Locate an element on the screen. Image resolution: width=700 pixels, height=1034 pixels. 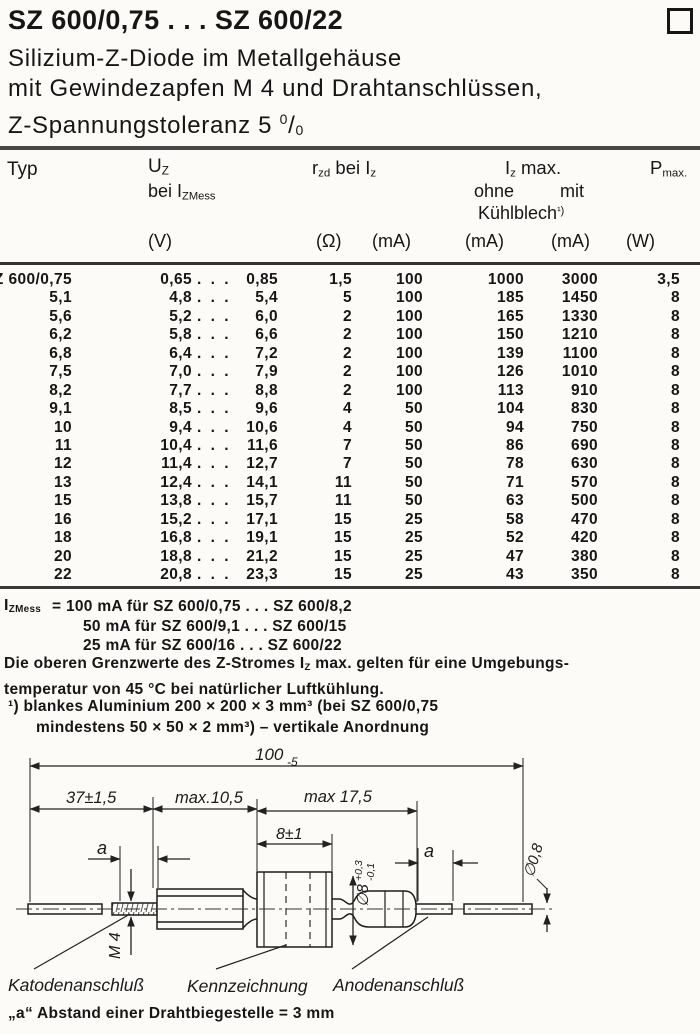
cell-izmax_ohne: 150 is located at coordinates (510, 335).